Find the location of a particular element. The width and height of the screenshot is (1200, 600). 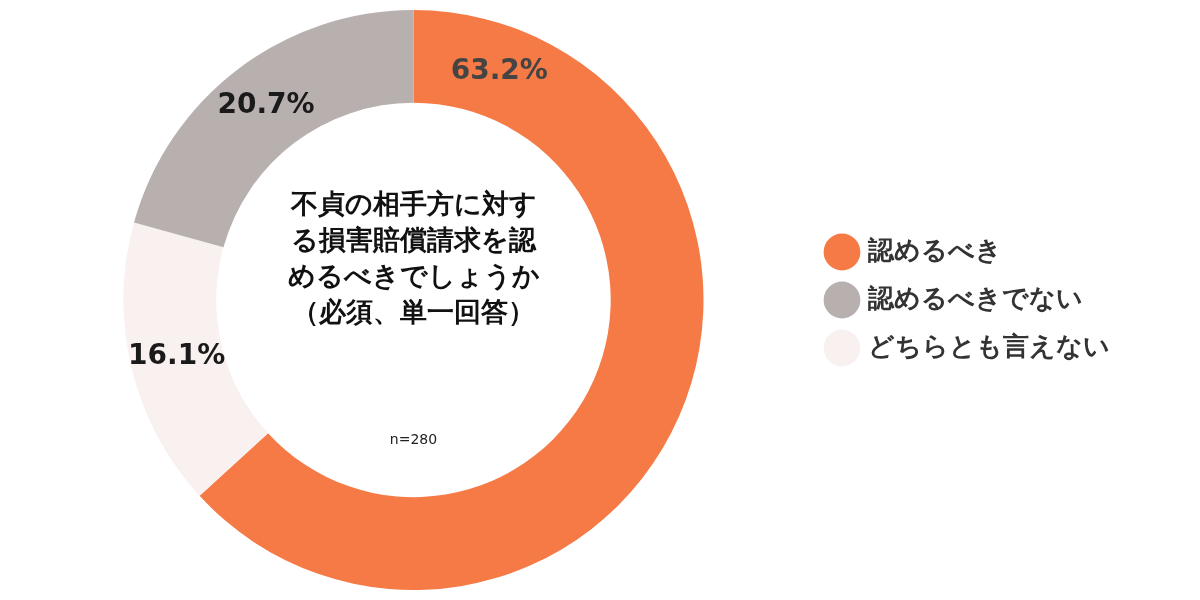

legend-label: どちらとも言えない is located at coordinates (989, 345).